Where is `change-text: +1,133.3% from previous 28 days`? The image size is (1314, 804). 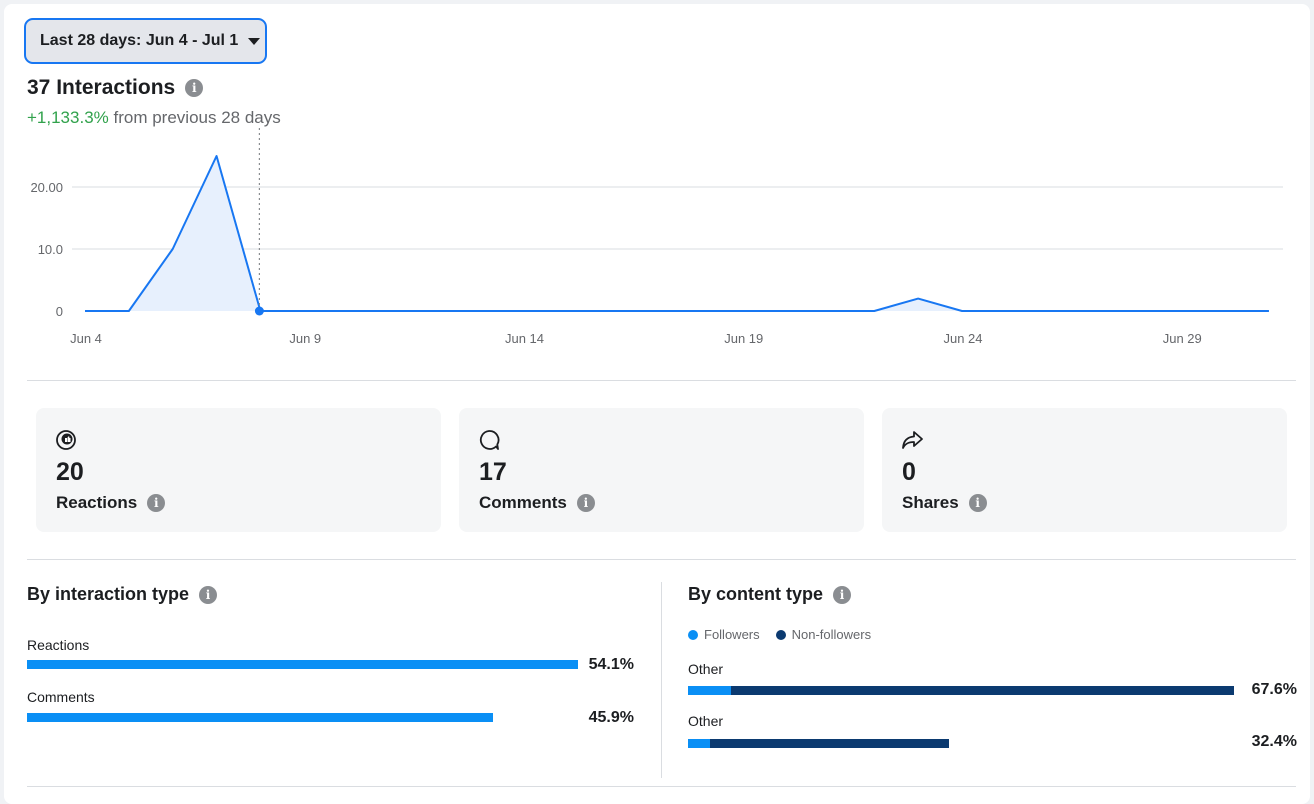 change-text: +1,133.3% from previous 28 days is located at coordinates (154, 118).